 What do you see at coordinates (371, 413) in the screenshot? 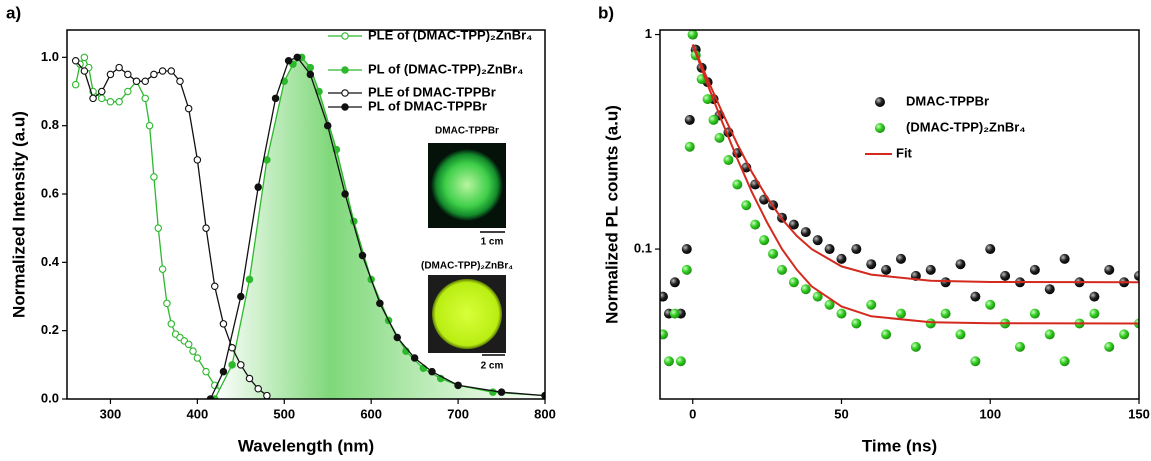
I see `x-tick-label: 600` at bounding box center [371, 413].